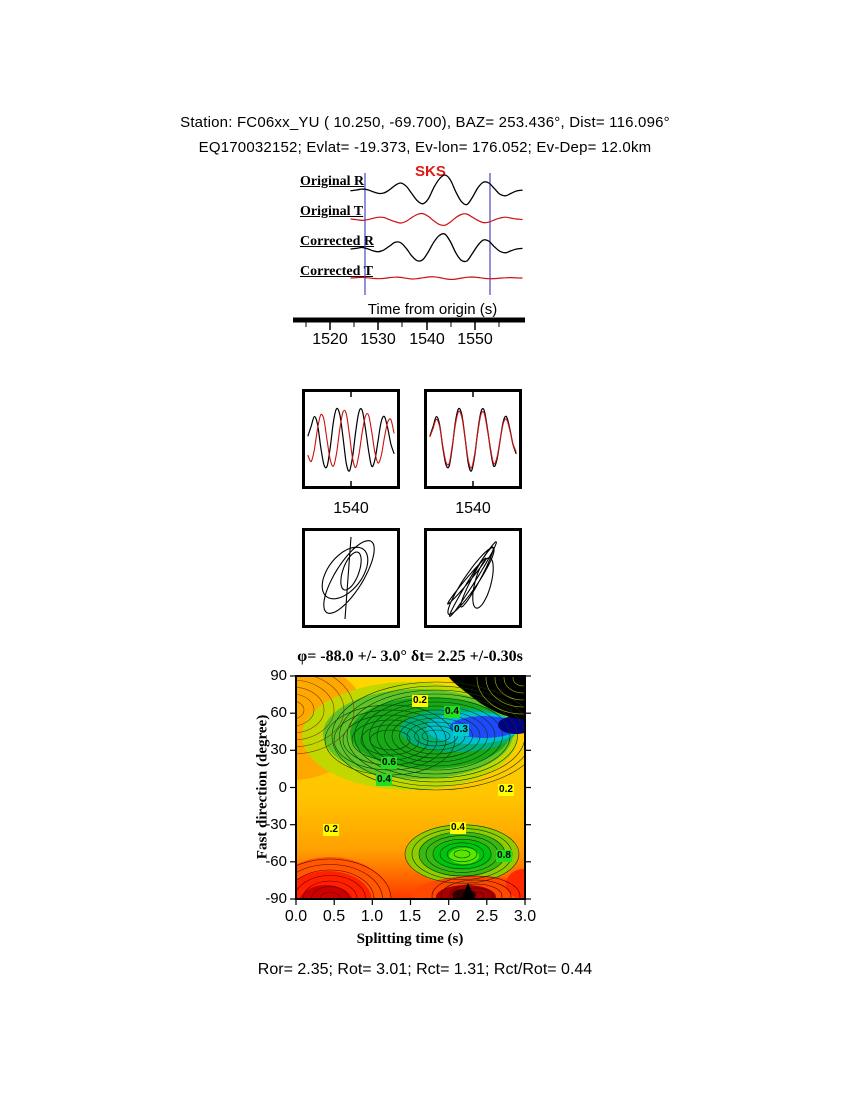 This screenshot has height=1100, width=850. Describe the element at coordinates (276, 824) in the screenshot. I see `fast-direction-tick-label: -30` at that location.